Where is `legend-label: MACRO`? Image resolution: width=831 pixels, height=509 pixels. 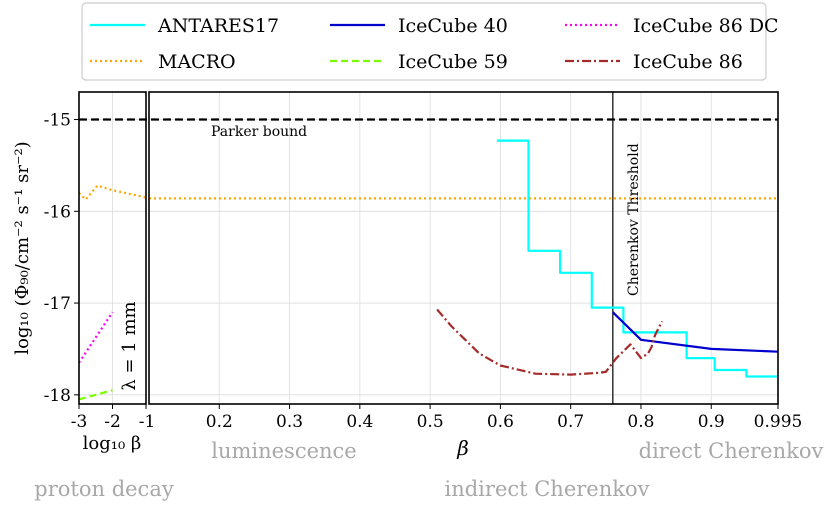 legend-label: MACRO is located at coordinates (197, 62).